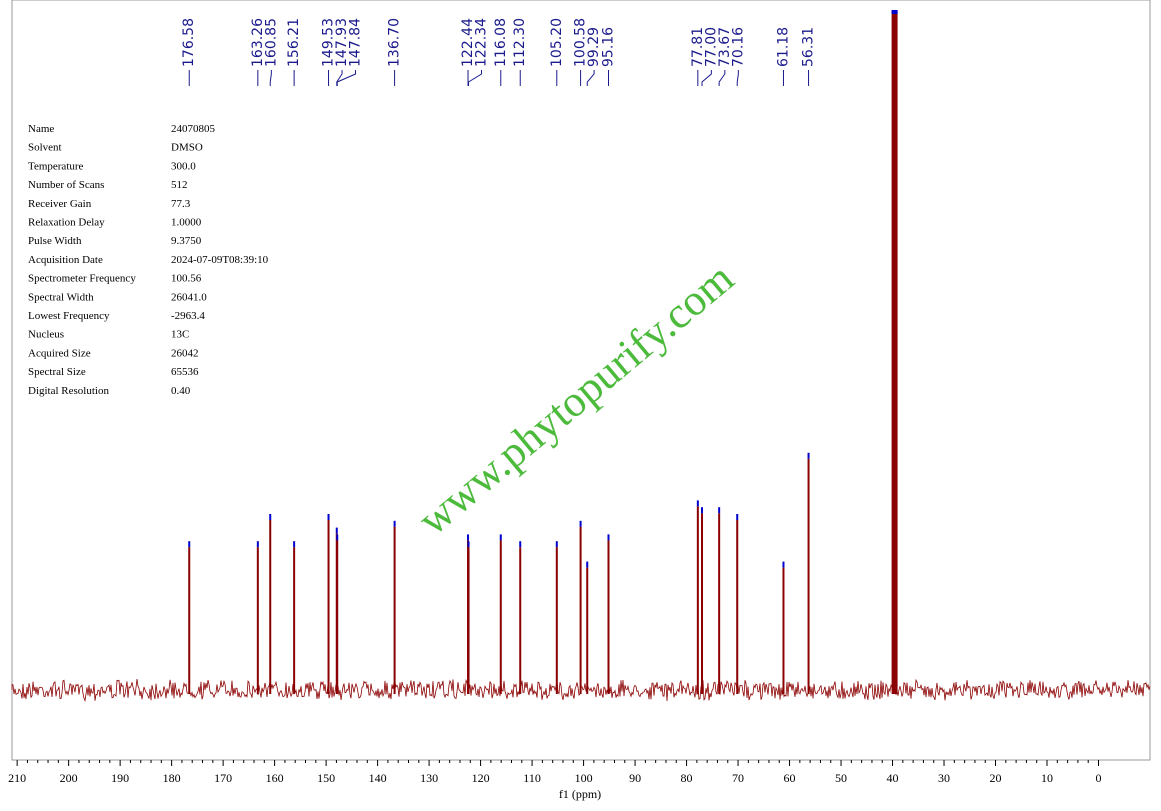 The height and width of the screenshot is (811, 1161). Describe the element at coordinates (711, 47) in the screenshot. I see `peak-label: 77.00` at that location.